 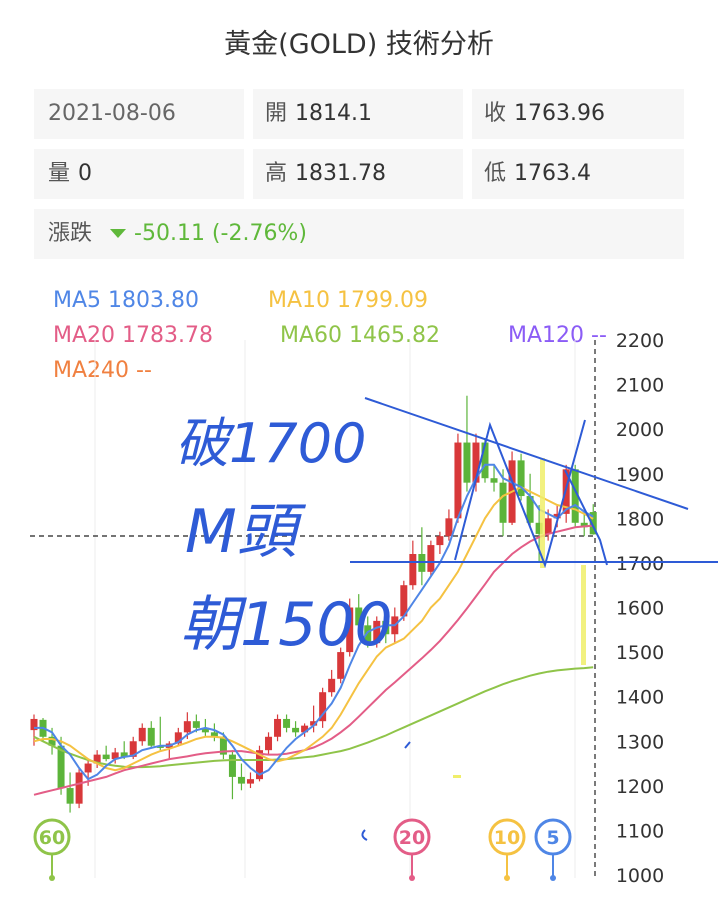 What do you see at coordinates (457, 776) in the screenshot?
I see `highlight-mark` at bounding box center [457, 776].